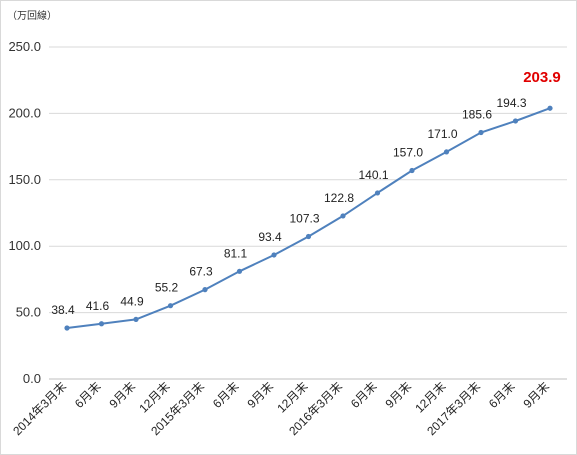 This screenshot has width=577, height=455. What do you see at coordinates (24, 112) in the screenshot?
I see `y-tick-label: 200.0` at bounding box center [24, 112].